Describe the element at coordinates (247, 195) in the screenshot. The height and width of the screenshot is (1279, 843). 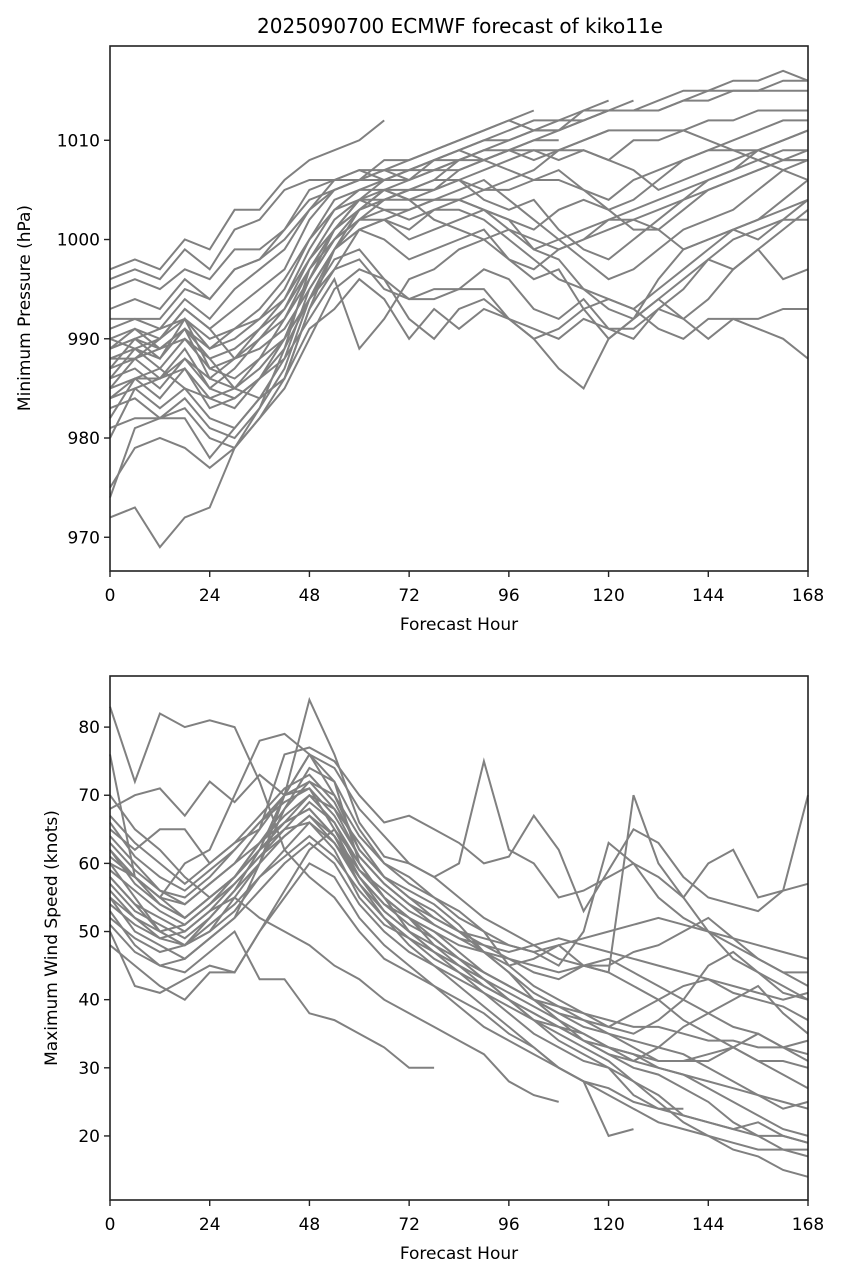
I see `pressure-member-line-m02` at that location.